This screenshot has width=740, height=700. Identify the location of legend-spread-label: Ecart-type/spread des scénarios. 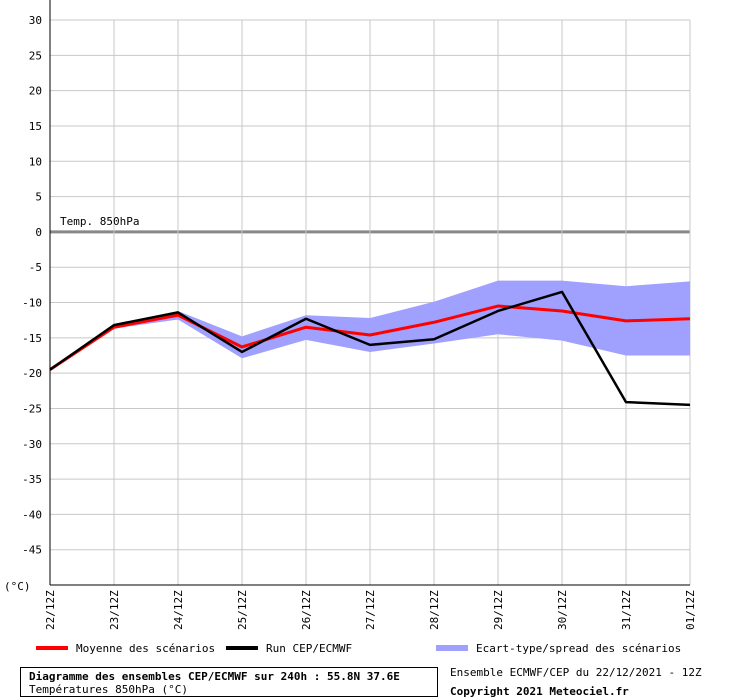
(579, 648).